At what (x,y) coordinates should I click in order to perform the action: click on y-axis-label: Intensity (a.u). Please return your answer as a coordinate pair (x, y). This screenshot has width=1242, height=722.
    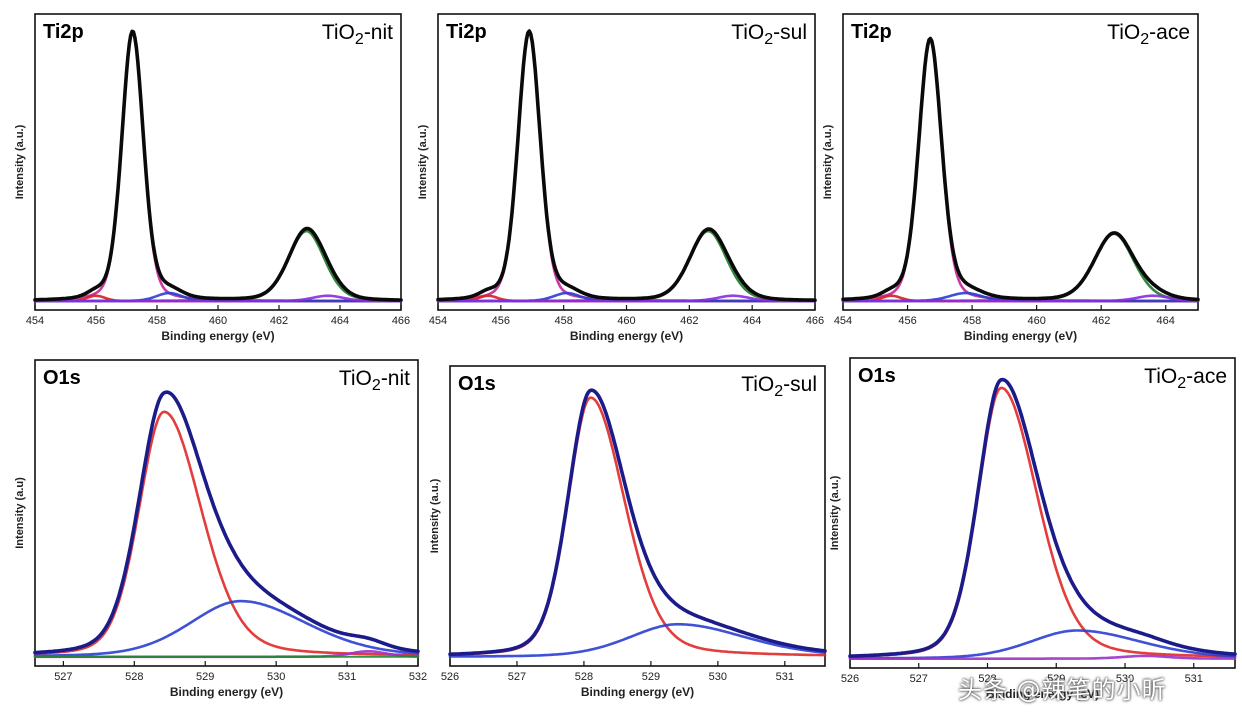
    Looking at the image, I should click on (20, 513).